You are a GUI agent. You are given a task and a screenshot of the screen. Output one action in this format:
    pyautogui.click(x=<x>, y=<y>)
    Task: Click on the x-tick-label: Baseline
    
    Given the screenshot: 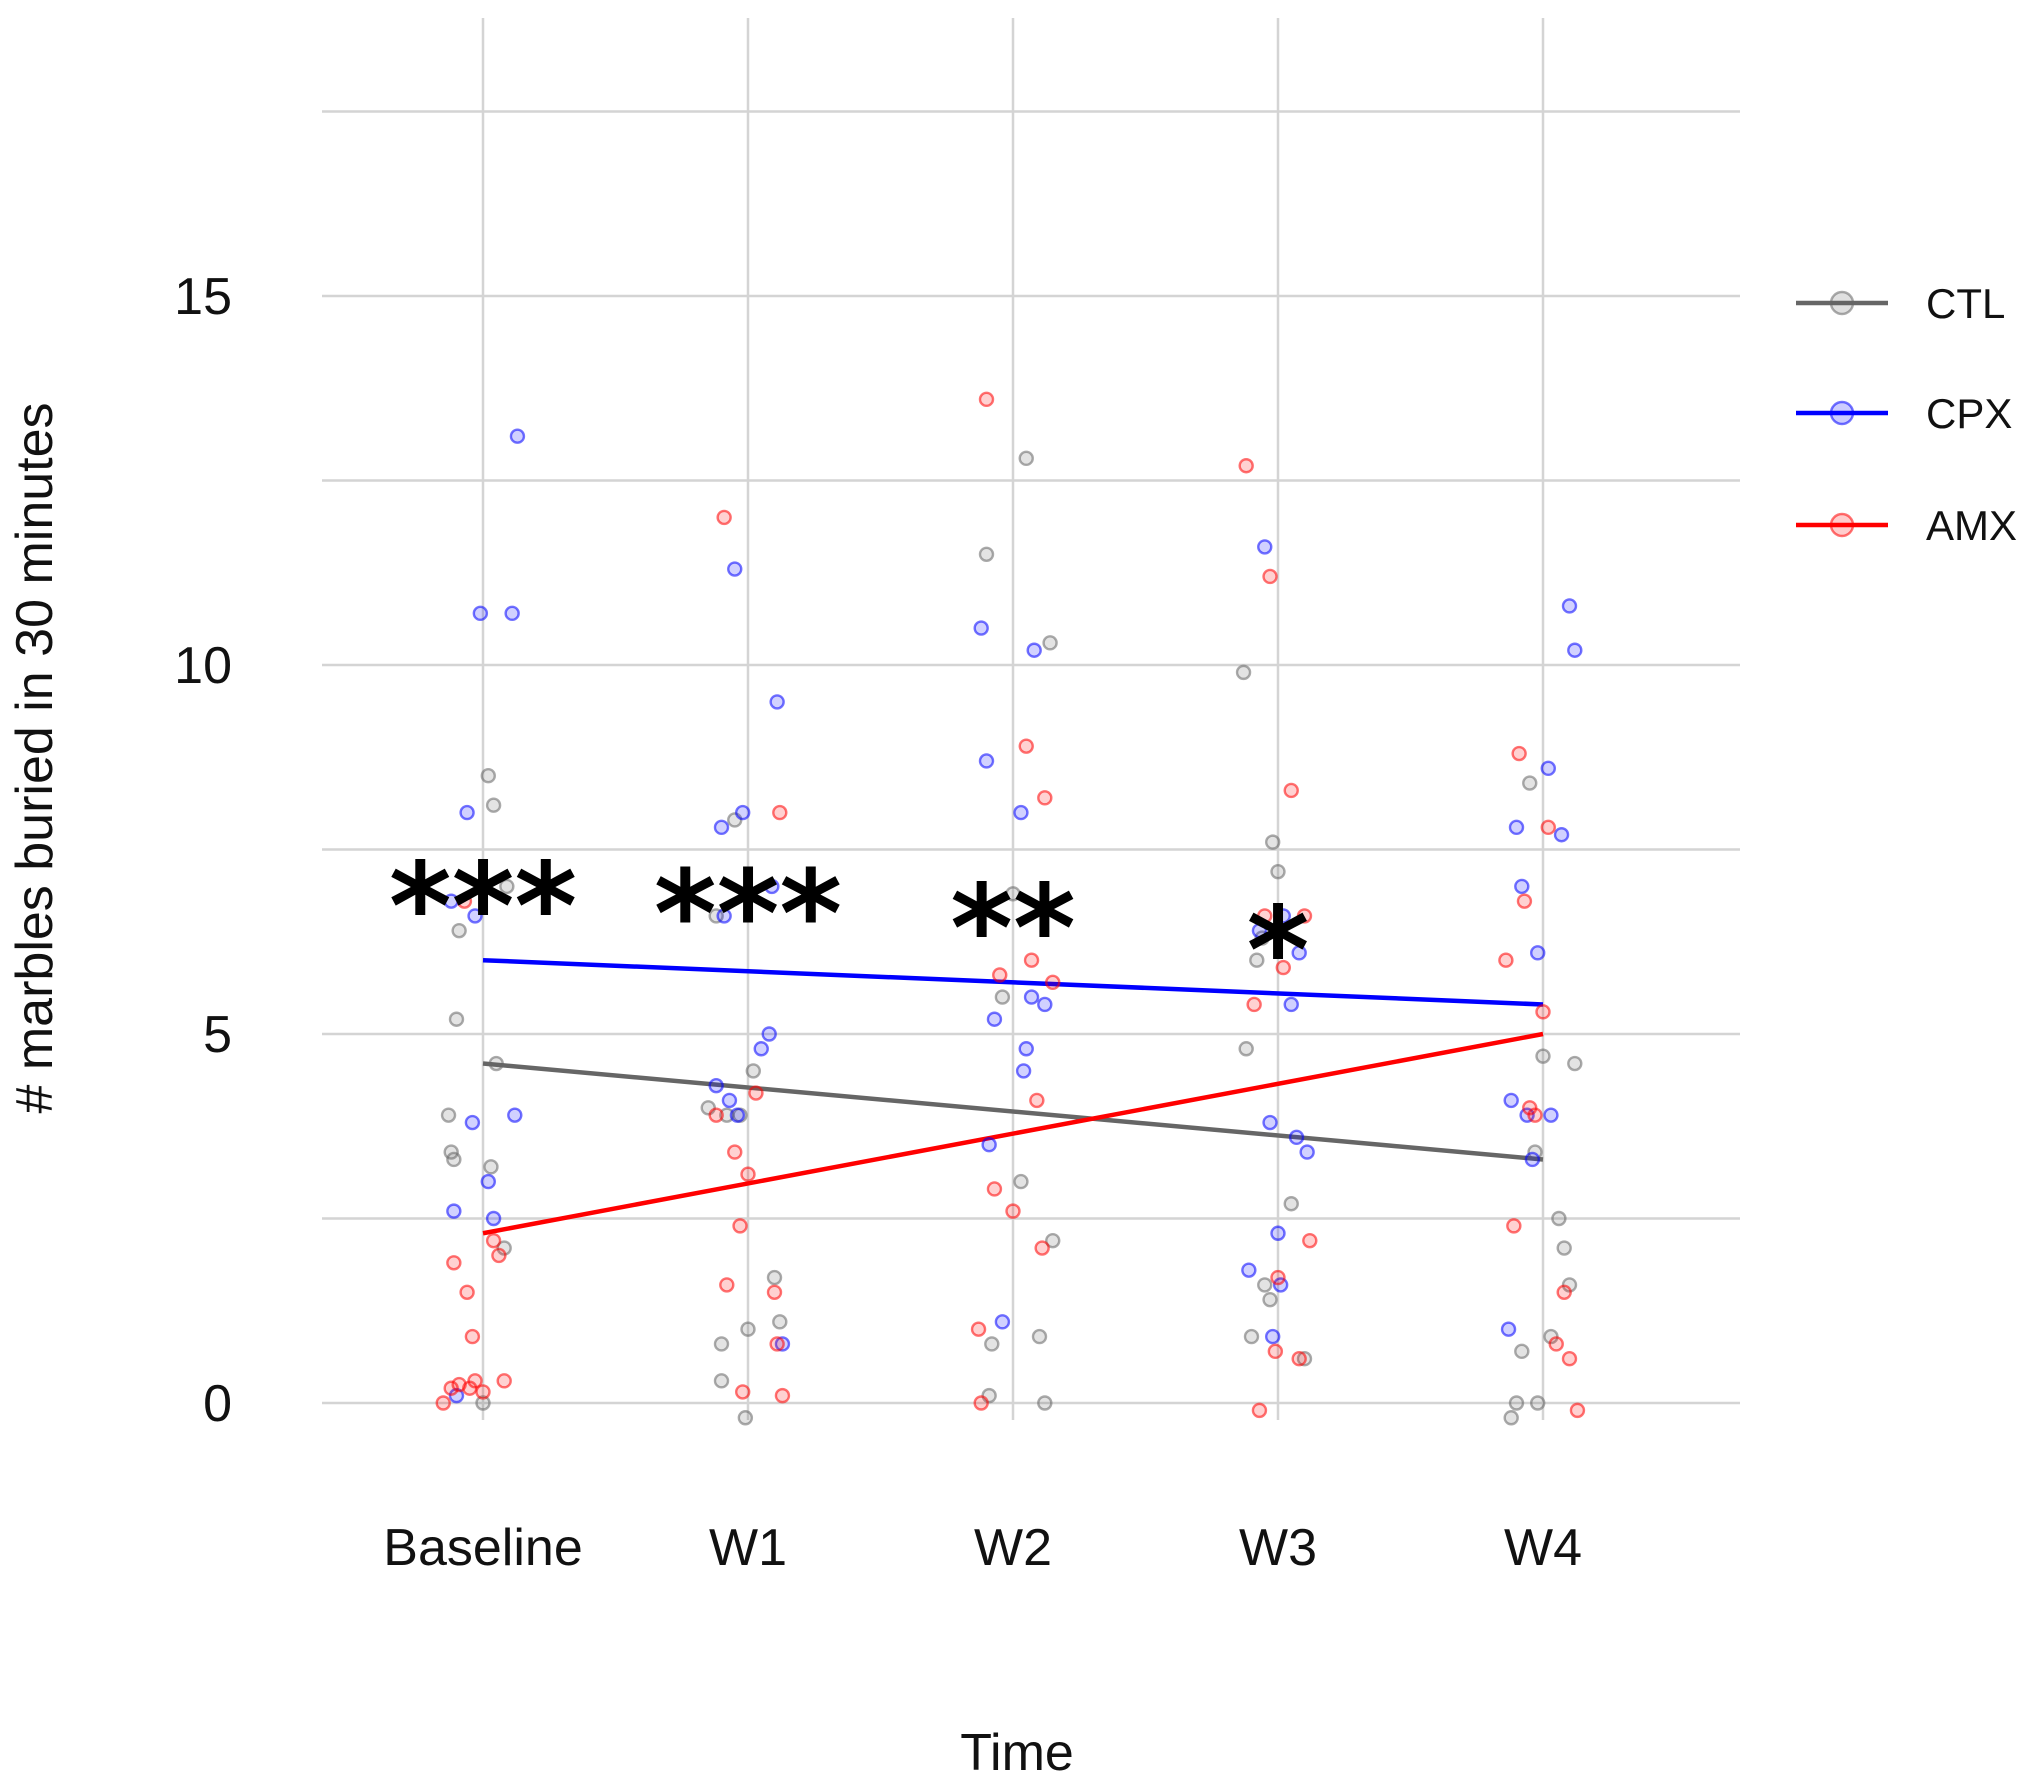 What is the action you would take?
    pyautogui.click(x=482, y=1548)
    